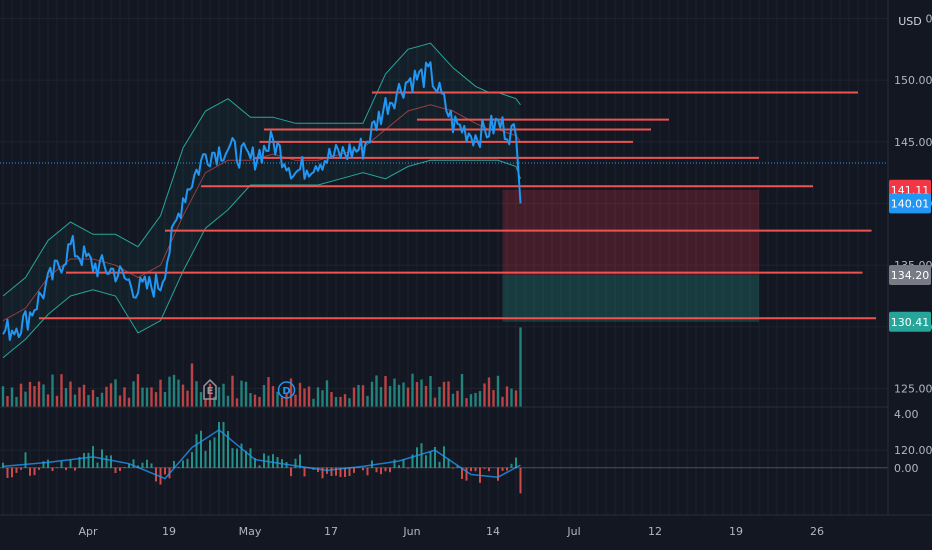 The image size is (932, 550). I want to click on dividend-marker-icon, so click(286, 390).